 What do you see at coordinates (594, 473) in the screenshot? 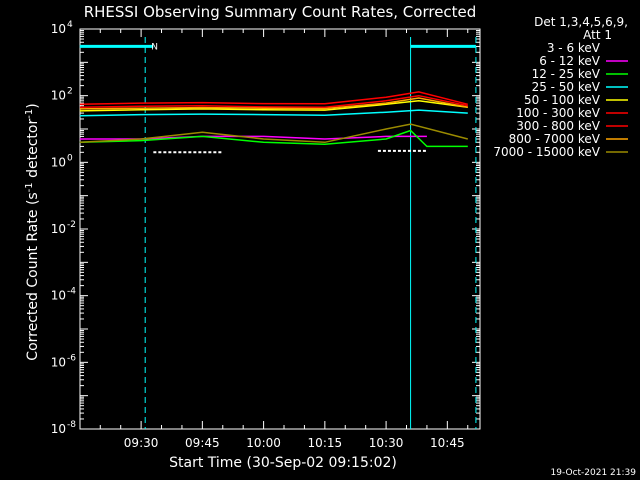
I see `footer-timestamp: 19-Oct-2021 21:39` at bounding box center [594, 473].